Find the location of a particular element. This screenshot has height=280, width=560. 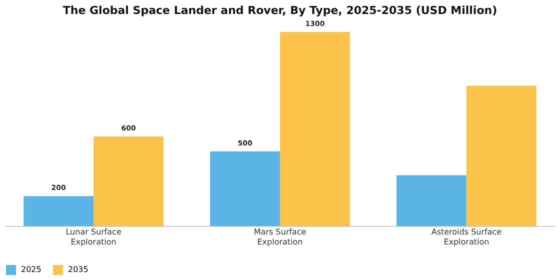

x-tick-label: Mars Surface Exploration is located at coordinates (280, 237).